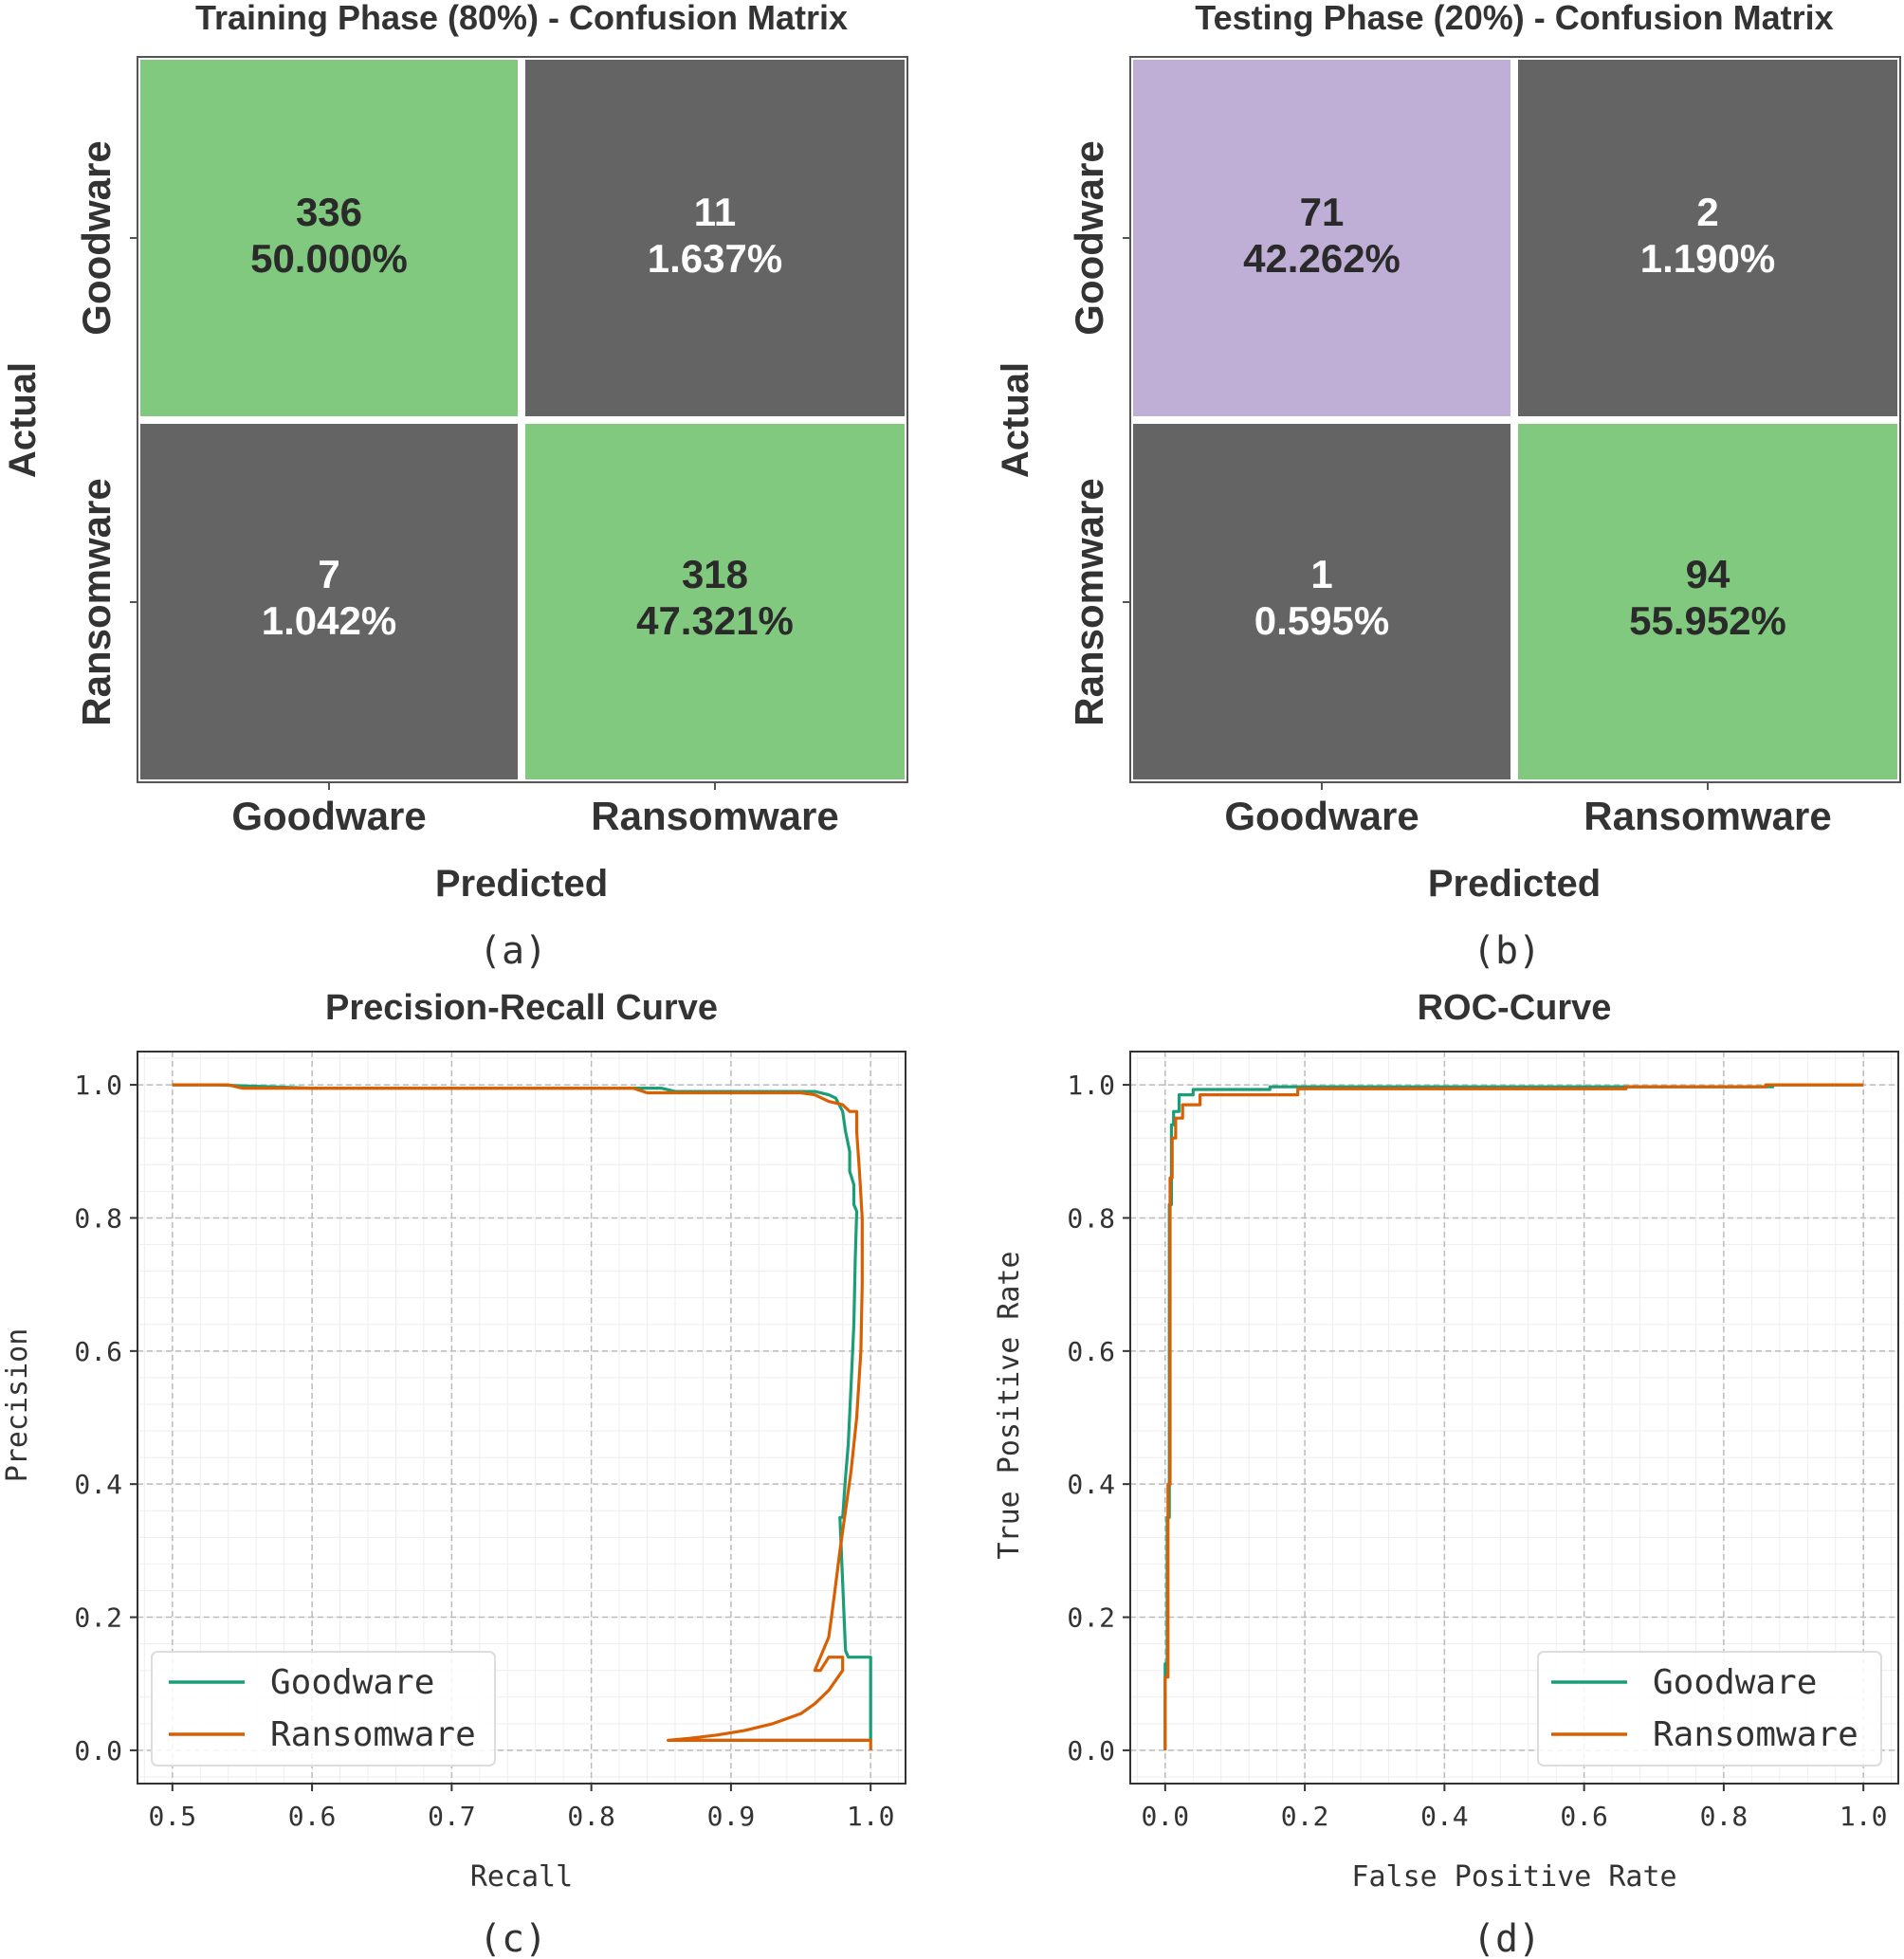 The height and width of the screenshot is (1959, 1904). I want to click on cell-count: 1, so click(1321, 574).